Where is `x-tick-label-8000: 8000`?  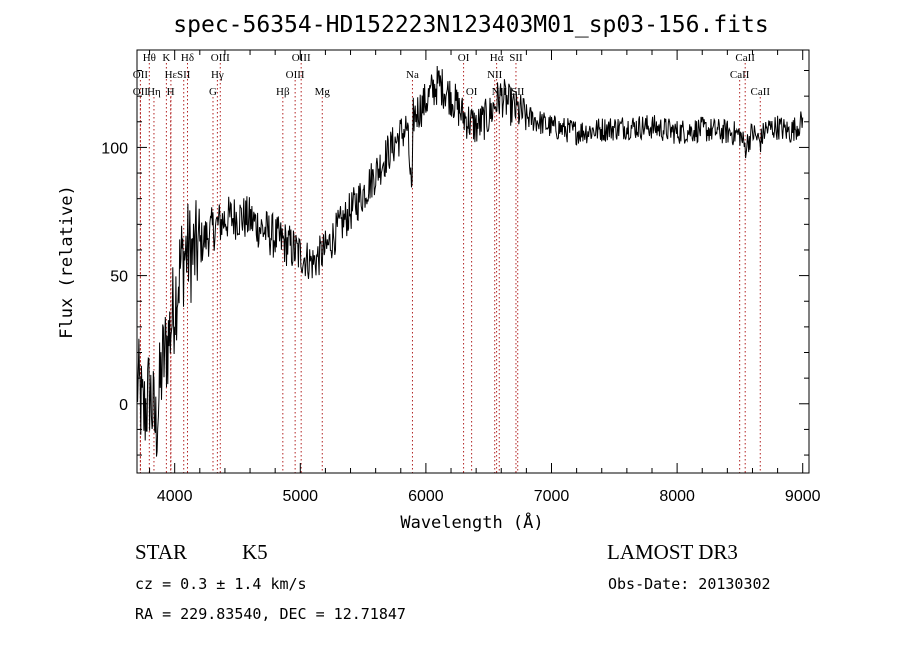 x-tick-label-8000: 8000 is located at coordinates (677, 496).